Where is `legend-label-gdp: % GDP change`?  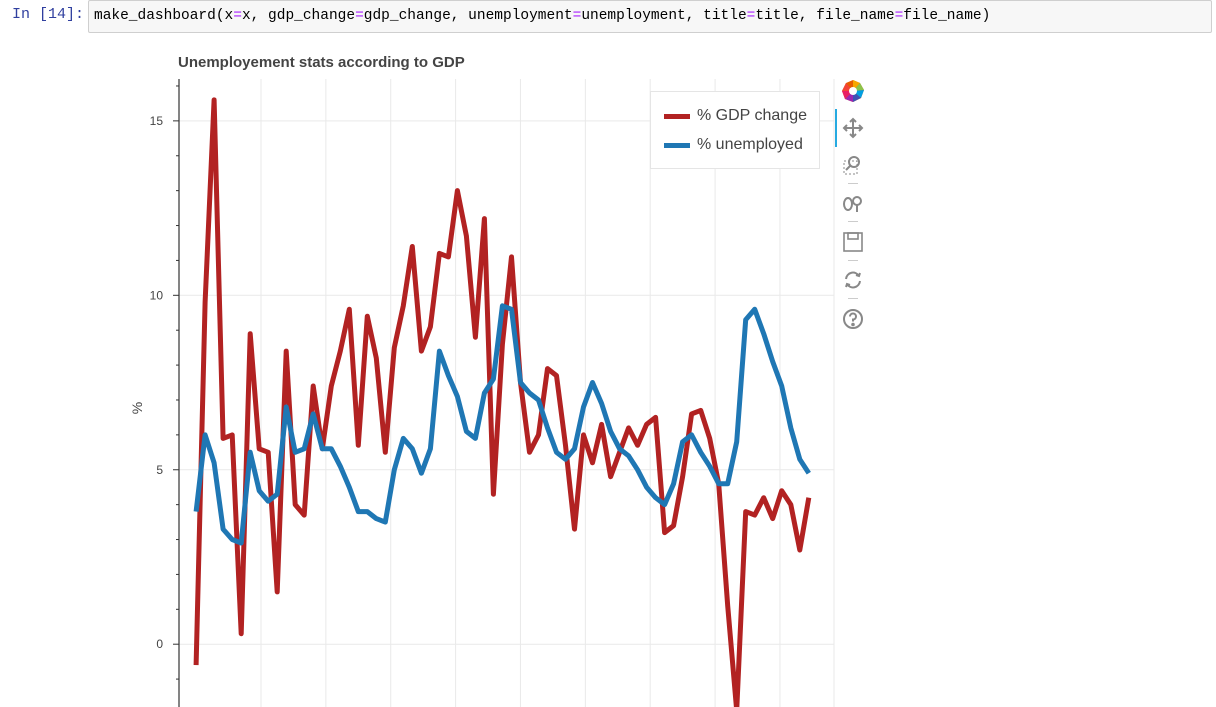
legend-label-gdp: % GDP change is located at coordinates (752, 115).